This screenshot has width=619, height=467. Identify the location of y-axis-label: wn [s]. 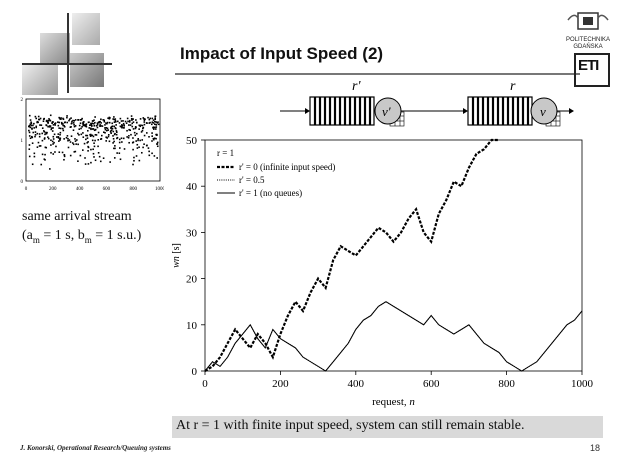
(176, 255).